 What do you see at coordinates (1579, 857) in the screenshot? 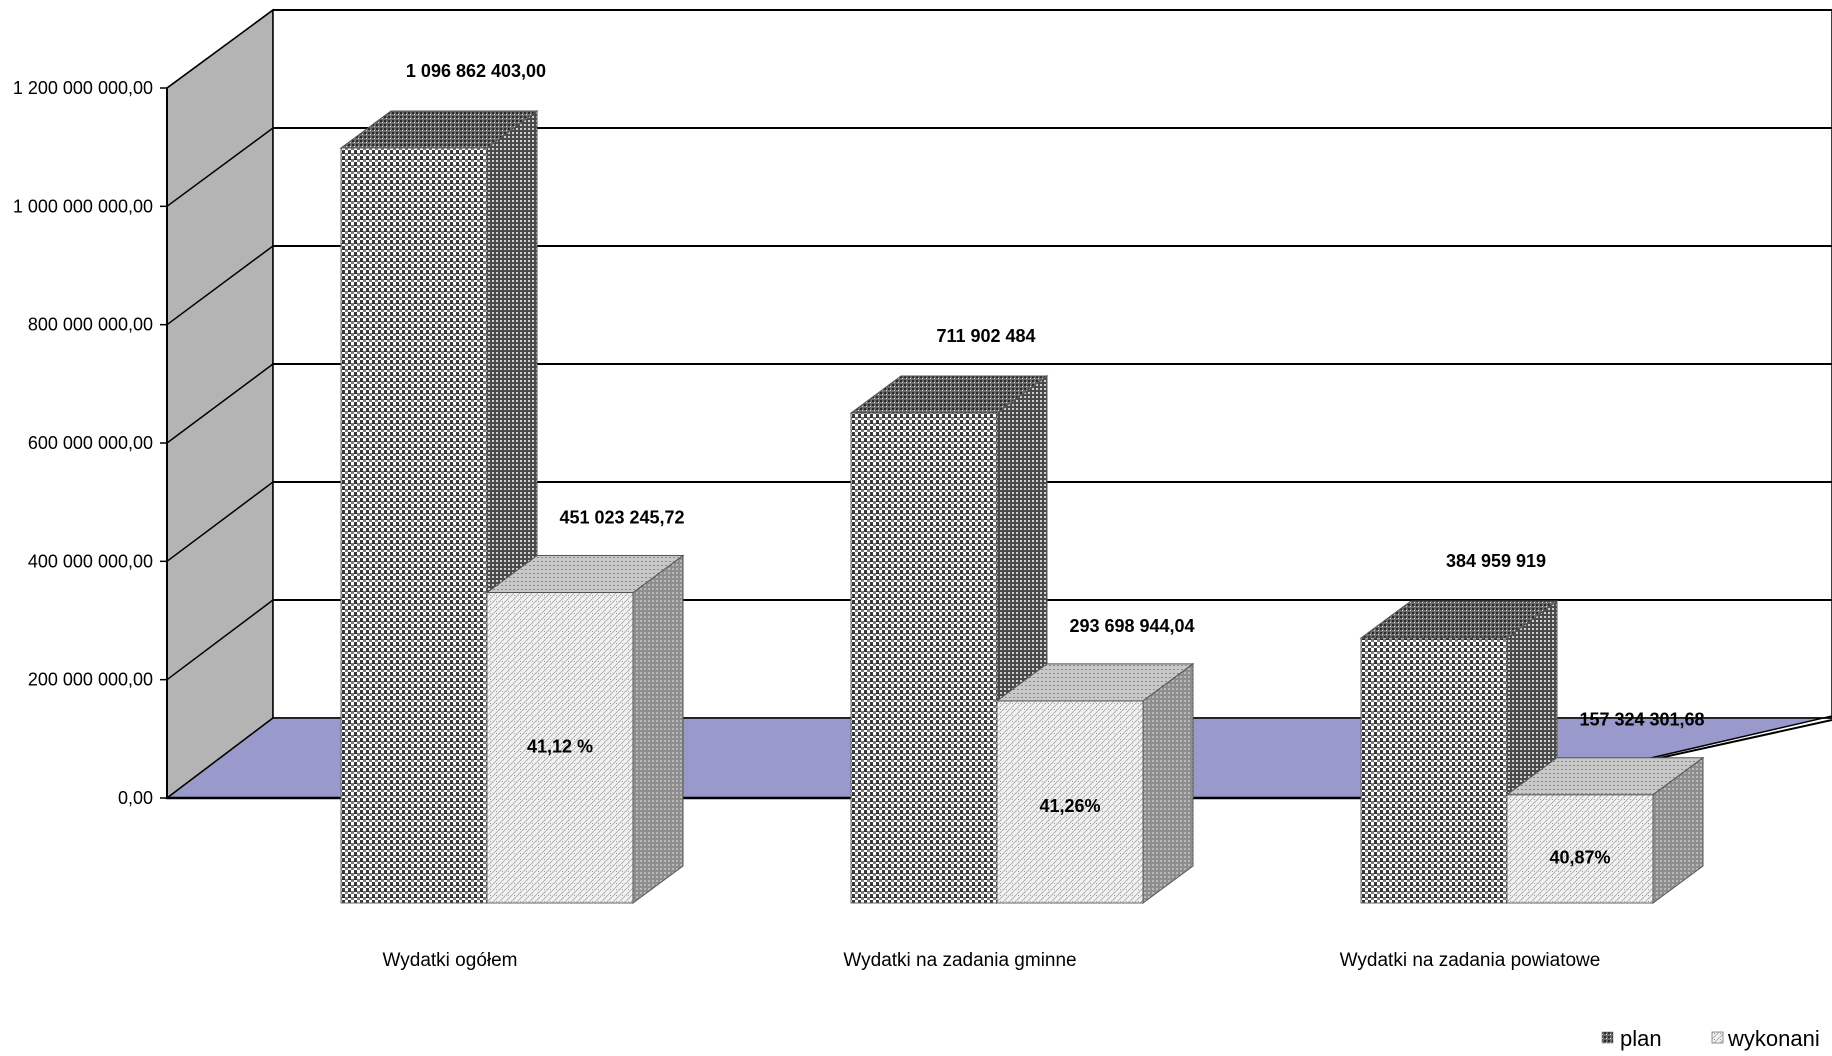
I see `data-label-percent: 40,87%` at bounding box center [1579, 857].